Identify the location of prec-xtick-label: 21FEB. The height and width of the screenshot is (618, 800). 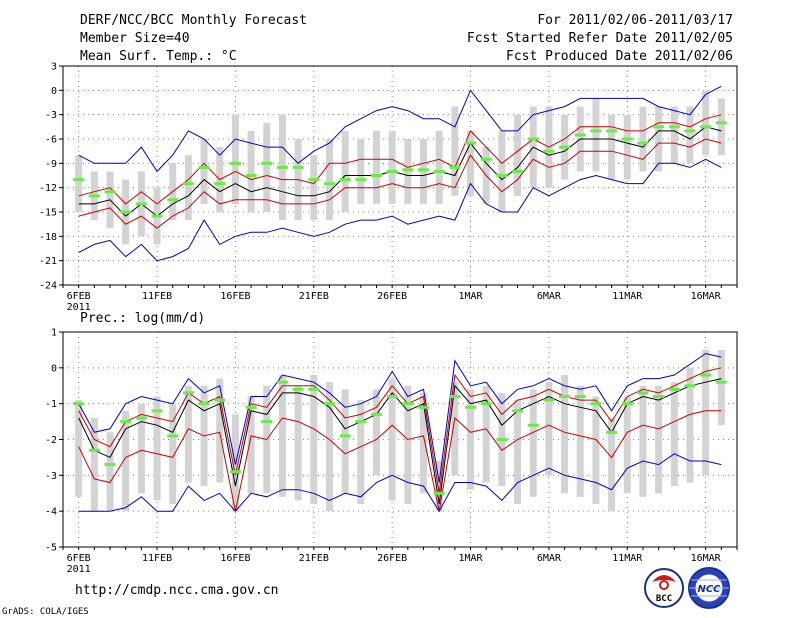
(314, 558).